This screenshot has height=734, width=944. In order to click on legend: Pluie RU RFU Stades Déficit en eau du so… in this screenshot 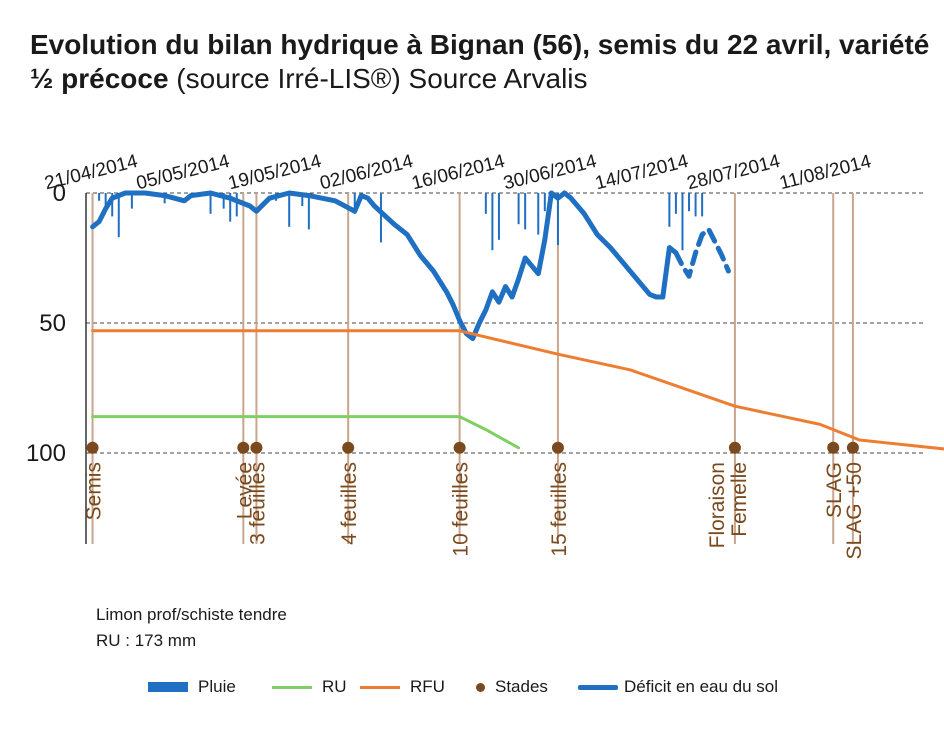, I will do `click(472, 687)`.